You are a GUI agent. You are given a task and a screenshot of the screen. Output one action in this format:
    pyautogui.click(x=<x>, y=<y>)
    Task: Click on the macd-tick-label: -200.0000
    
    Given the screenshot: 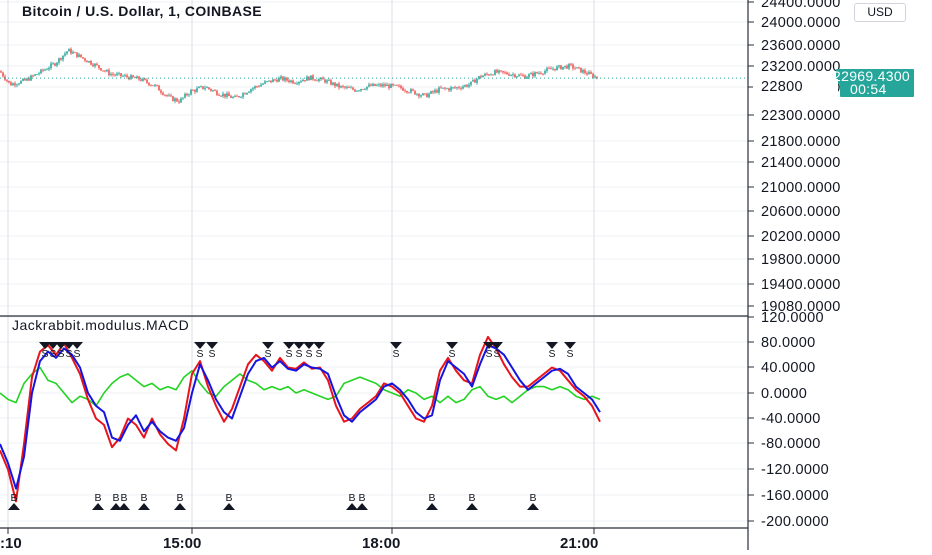 What is the action you would take?
    pyautogui.click(x=795, y=522)
    